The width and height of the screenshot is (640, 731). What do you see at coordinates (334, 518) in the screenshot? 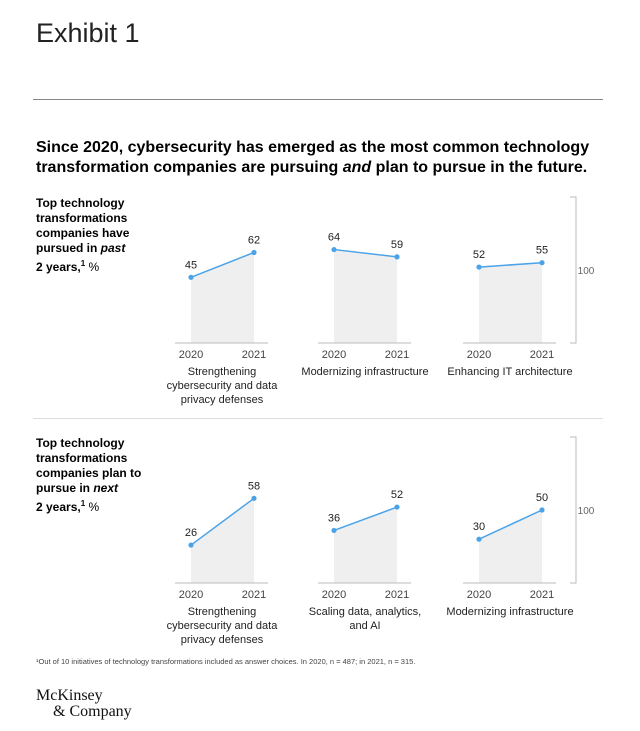
I see `data-label: 36` at bounding box center [334, 518].